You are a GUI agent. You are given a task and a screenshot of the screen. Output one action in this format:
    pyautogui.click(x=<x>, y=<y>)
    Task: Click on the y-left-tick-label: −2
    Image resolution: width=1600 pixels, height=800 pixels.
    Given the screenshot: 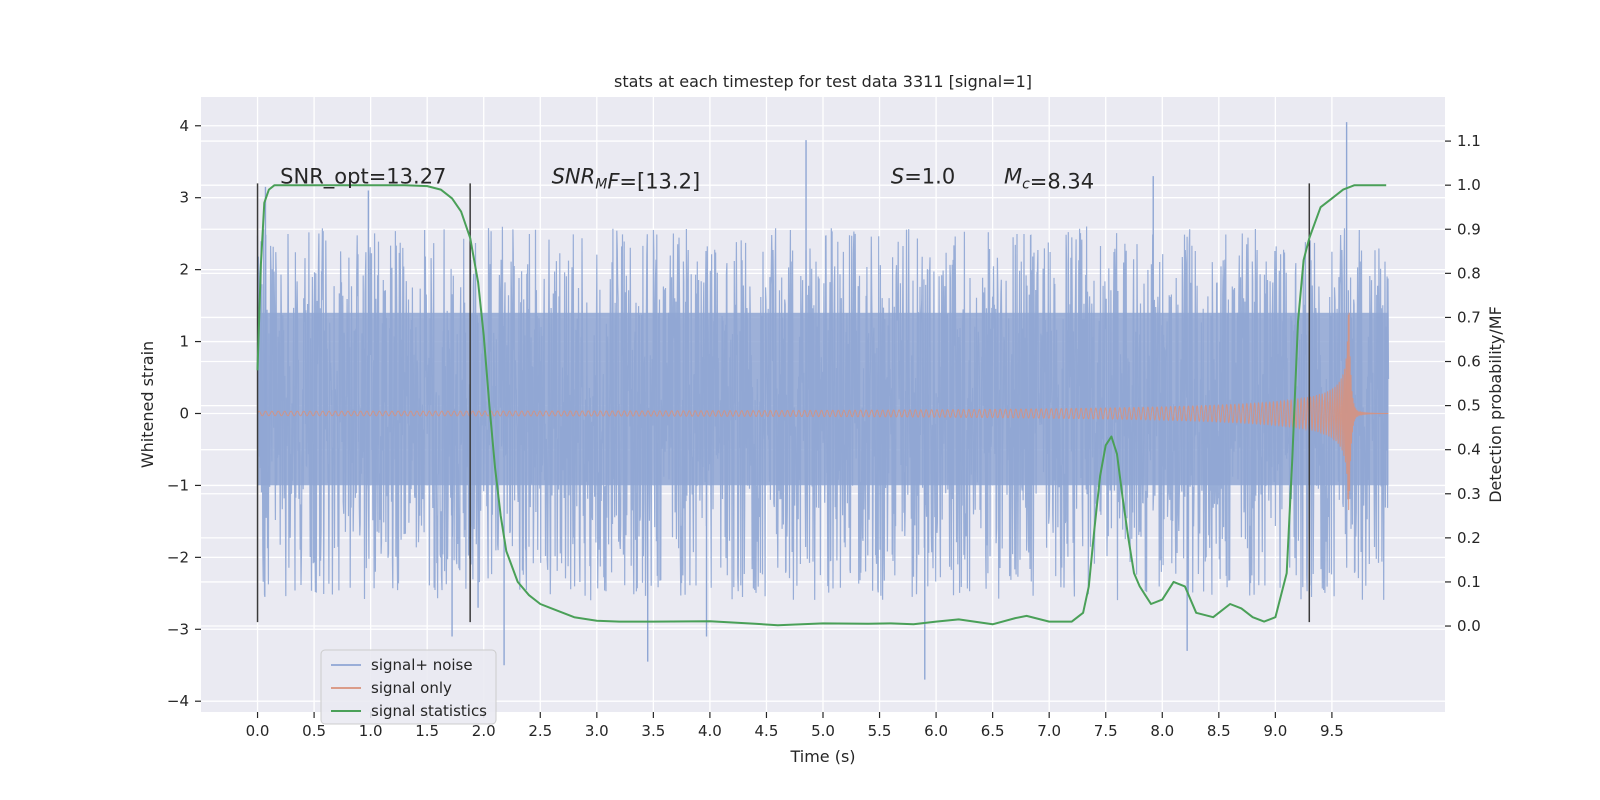 What is the action you would take?
    pyautogui.click(x=178, y=557)
    